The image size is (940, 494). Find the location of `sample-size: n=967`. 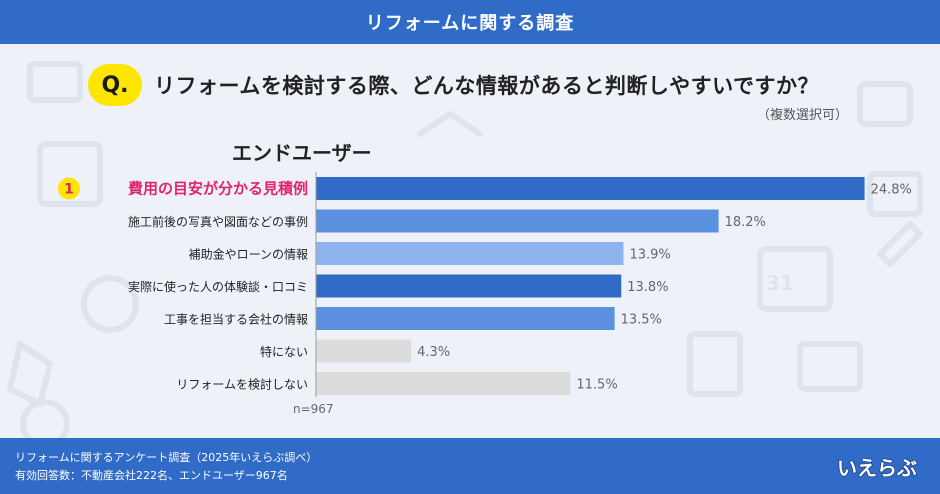

sample-size: n=967 is located at coordinates (313, 409).